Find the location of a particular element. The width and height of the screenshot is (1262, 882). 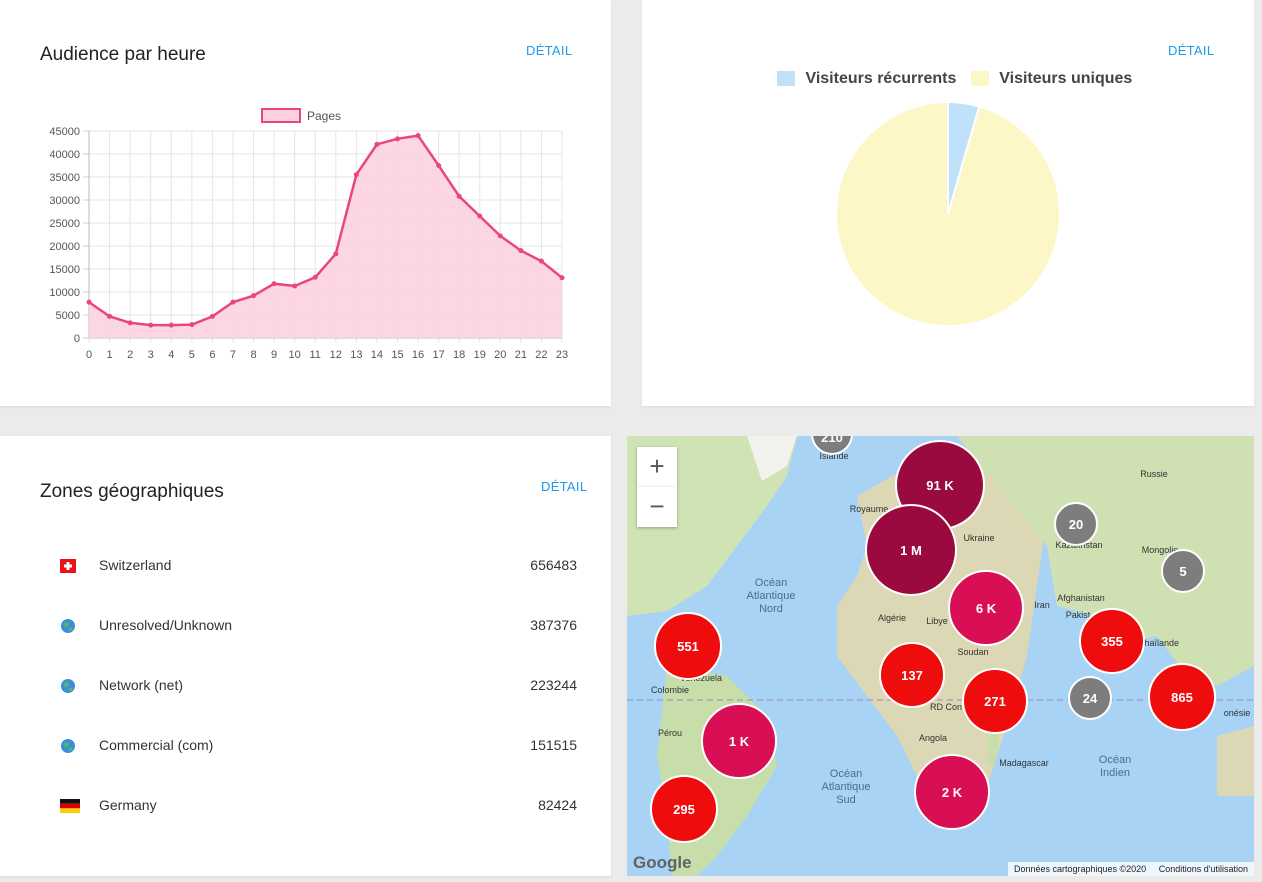

map-cluster: 295 is located at coordinates (684, 809).